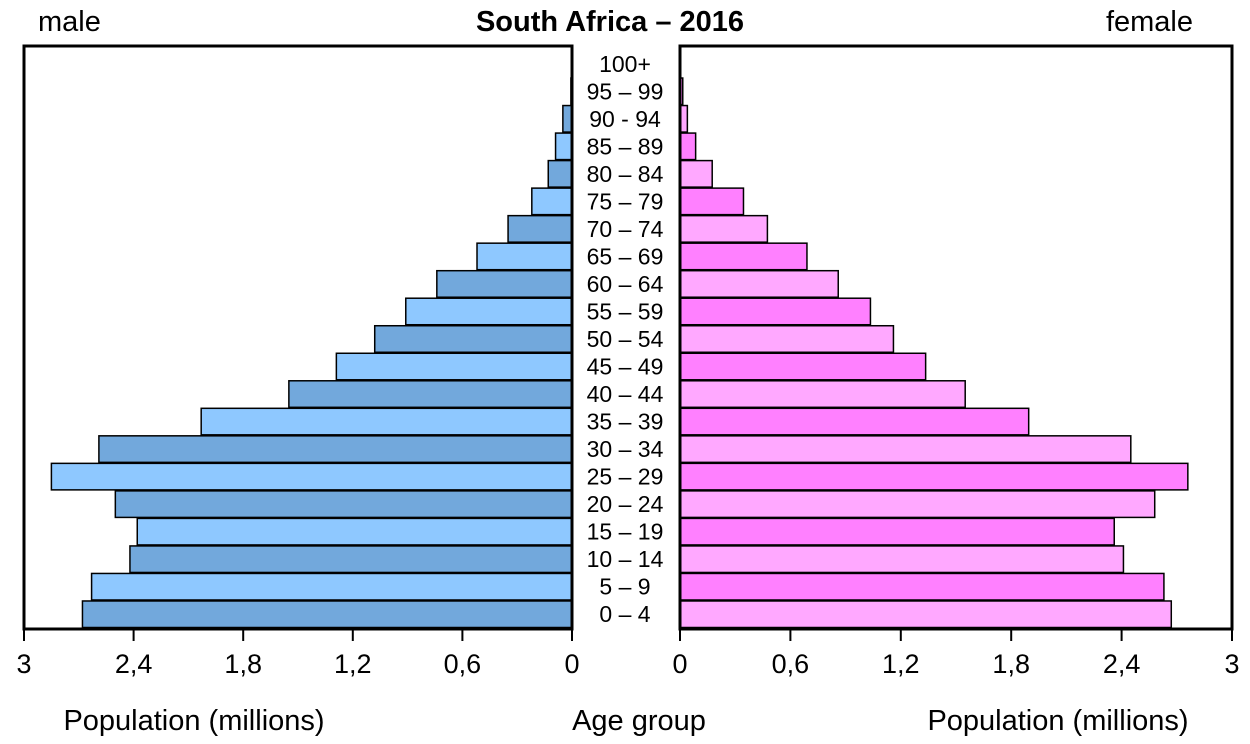  Describe the element at coordinates (625, 559) in the screenshot. I see `age-group-label: 10 – 14` at that location.